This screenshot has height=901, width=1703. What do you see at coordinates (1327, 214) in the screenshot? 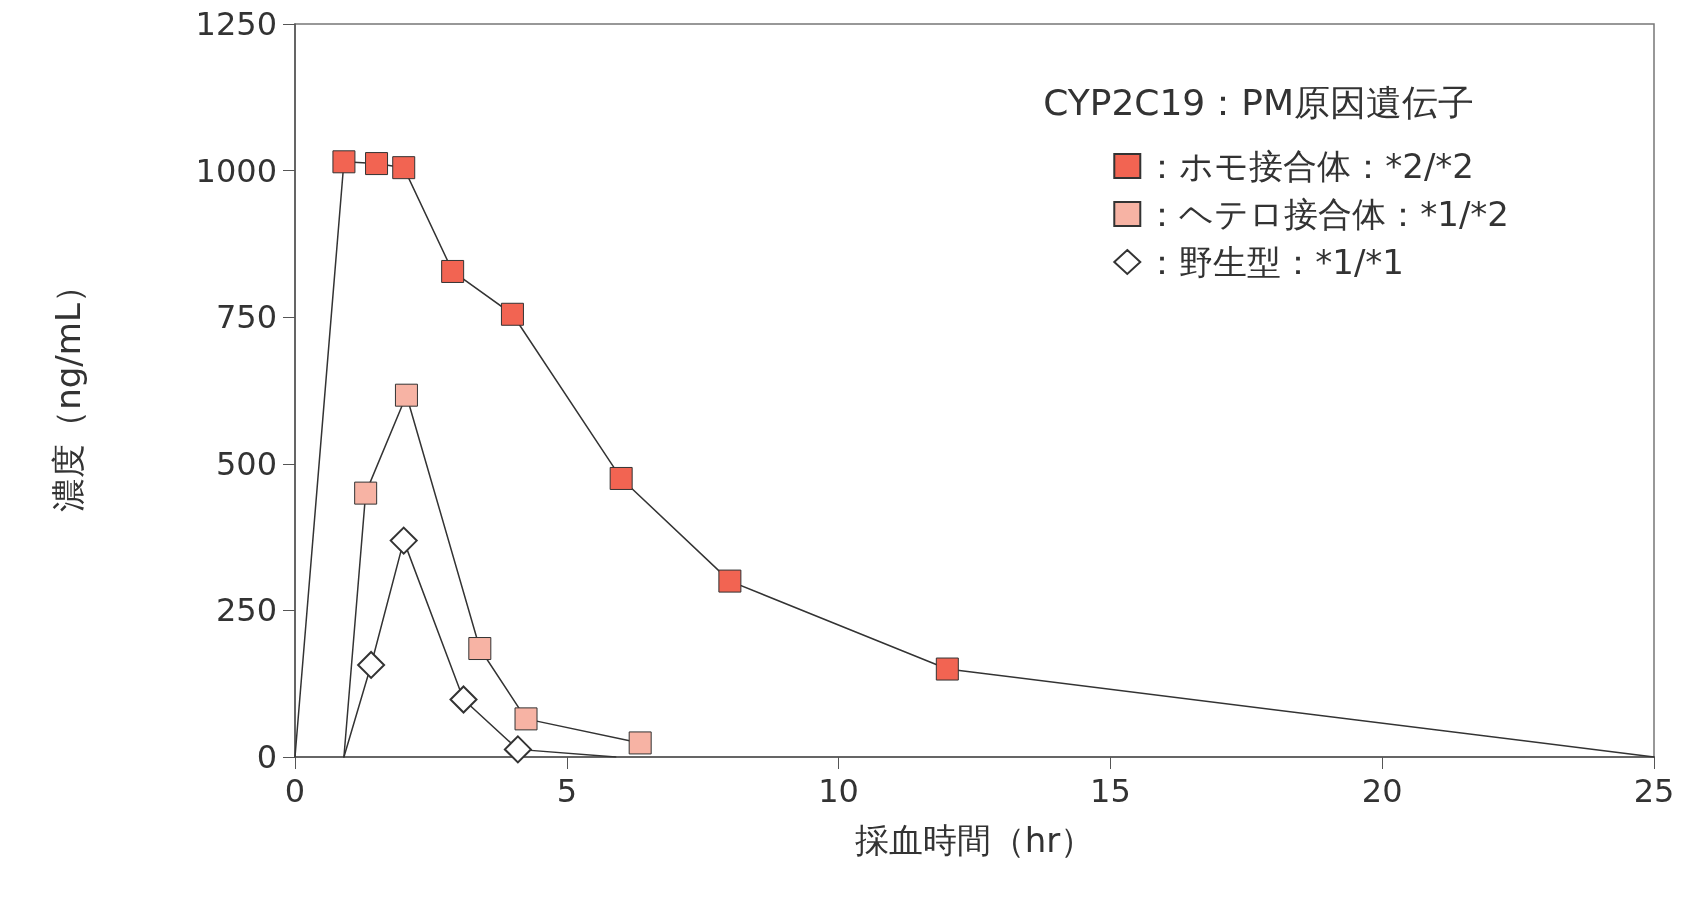
I see `legend-label: ：ヘテロ接合体：*1/*2` at bounding box center [1327, 214].